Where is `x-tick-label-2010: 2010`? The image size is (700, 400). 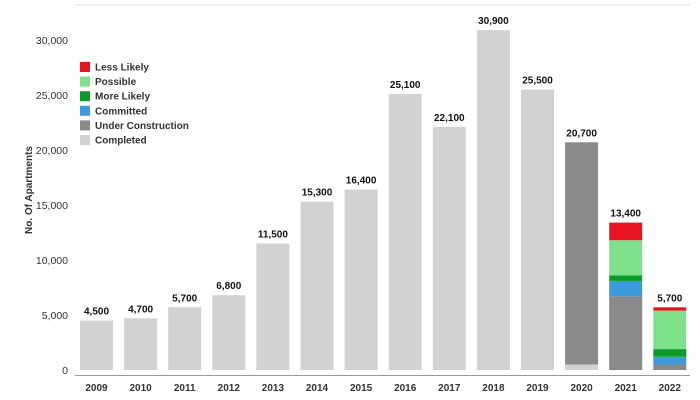 x-tick-label-2010: 2010 is located at coordinates (140, 388).